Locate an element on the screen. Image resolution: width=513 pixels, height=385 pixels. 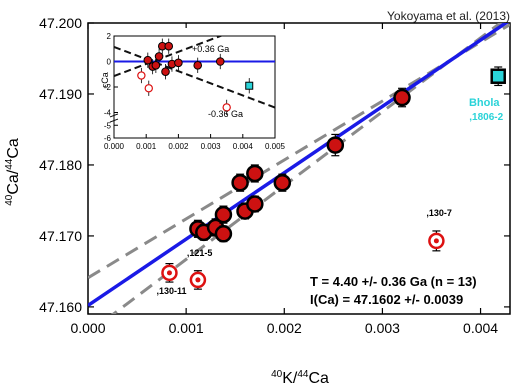
source-note: Yokoyama et al. (2013) is located at coordinates (448, 16).